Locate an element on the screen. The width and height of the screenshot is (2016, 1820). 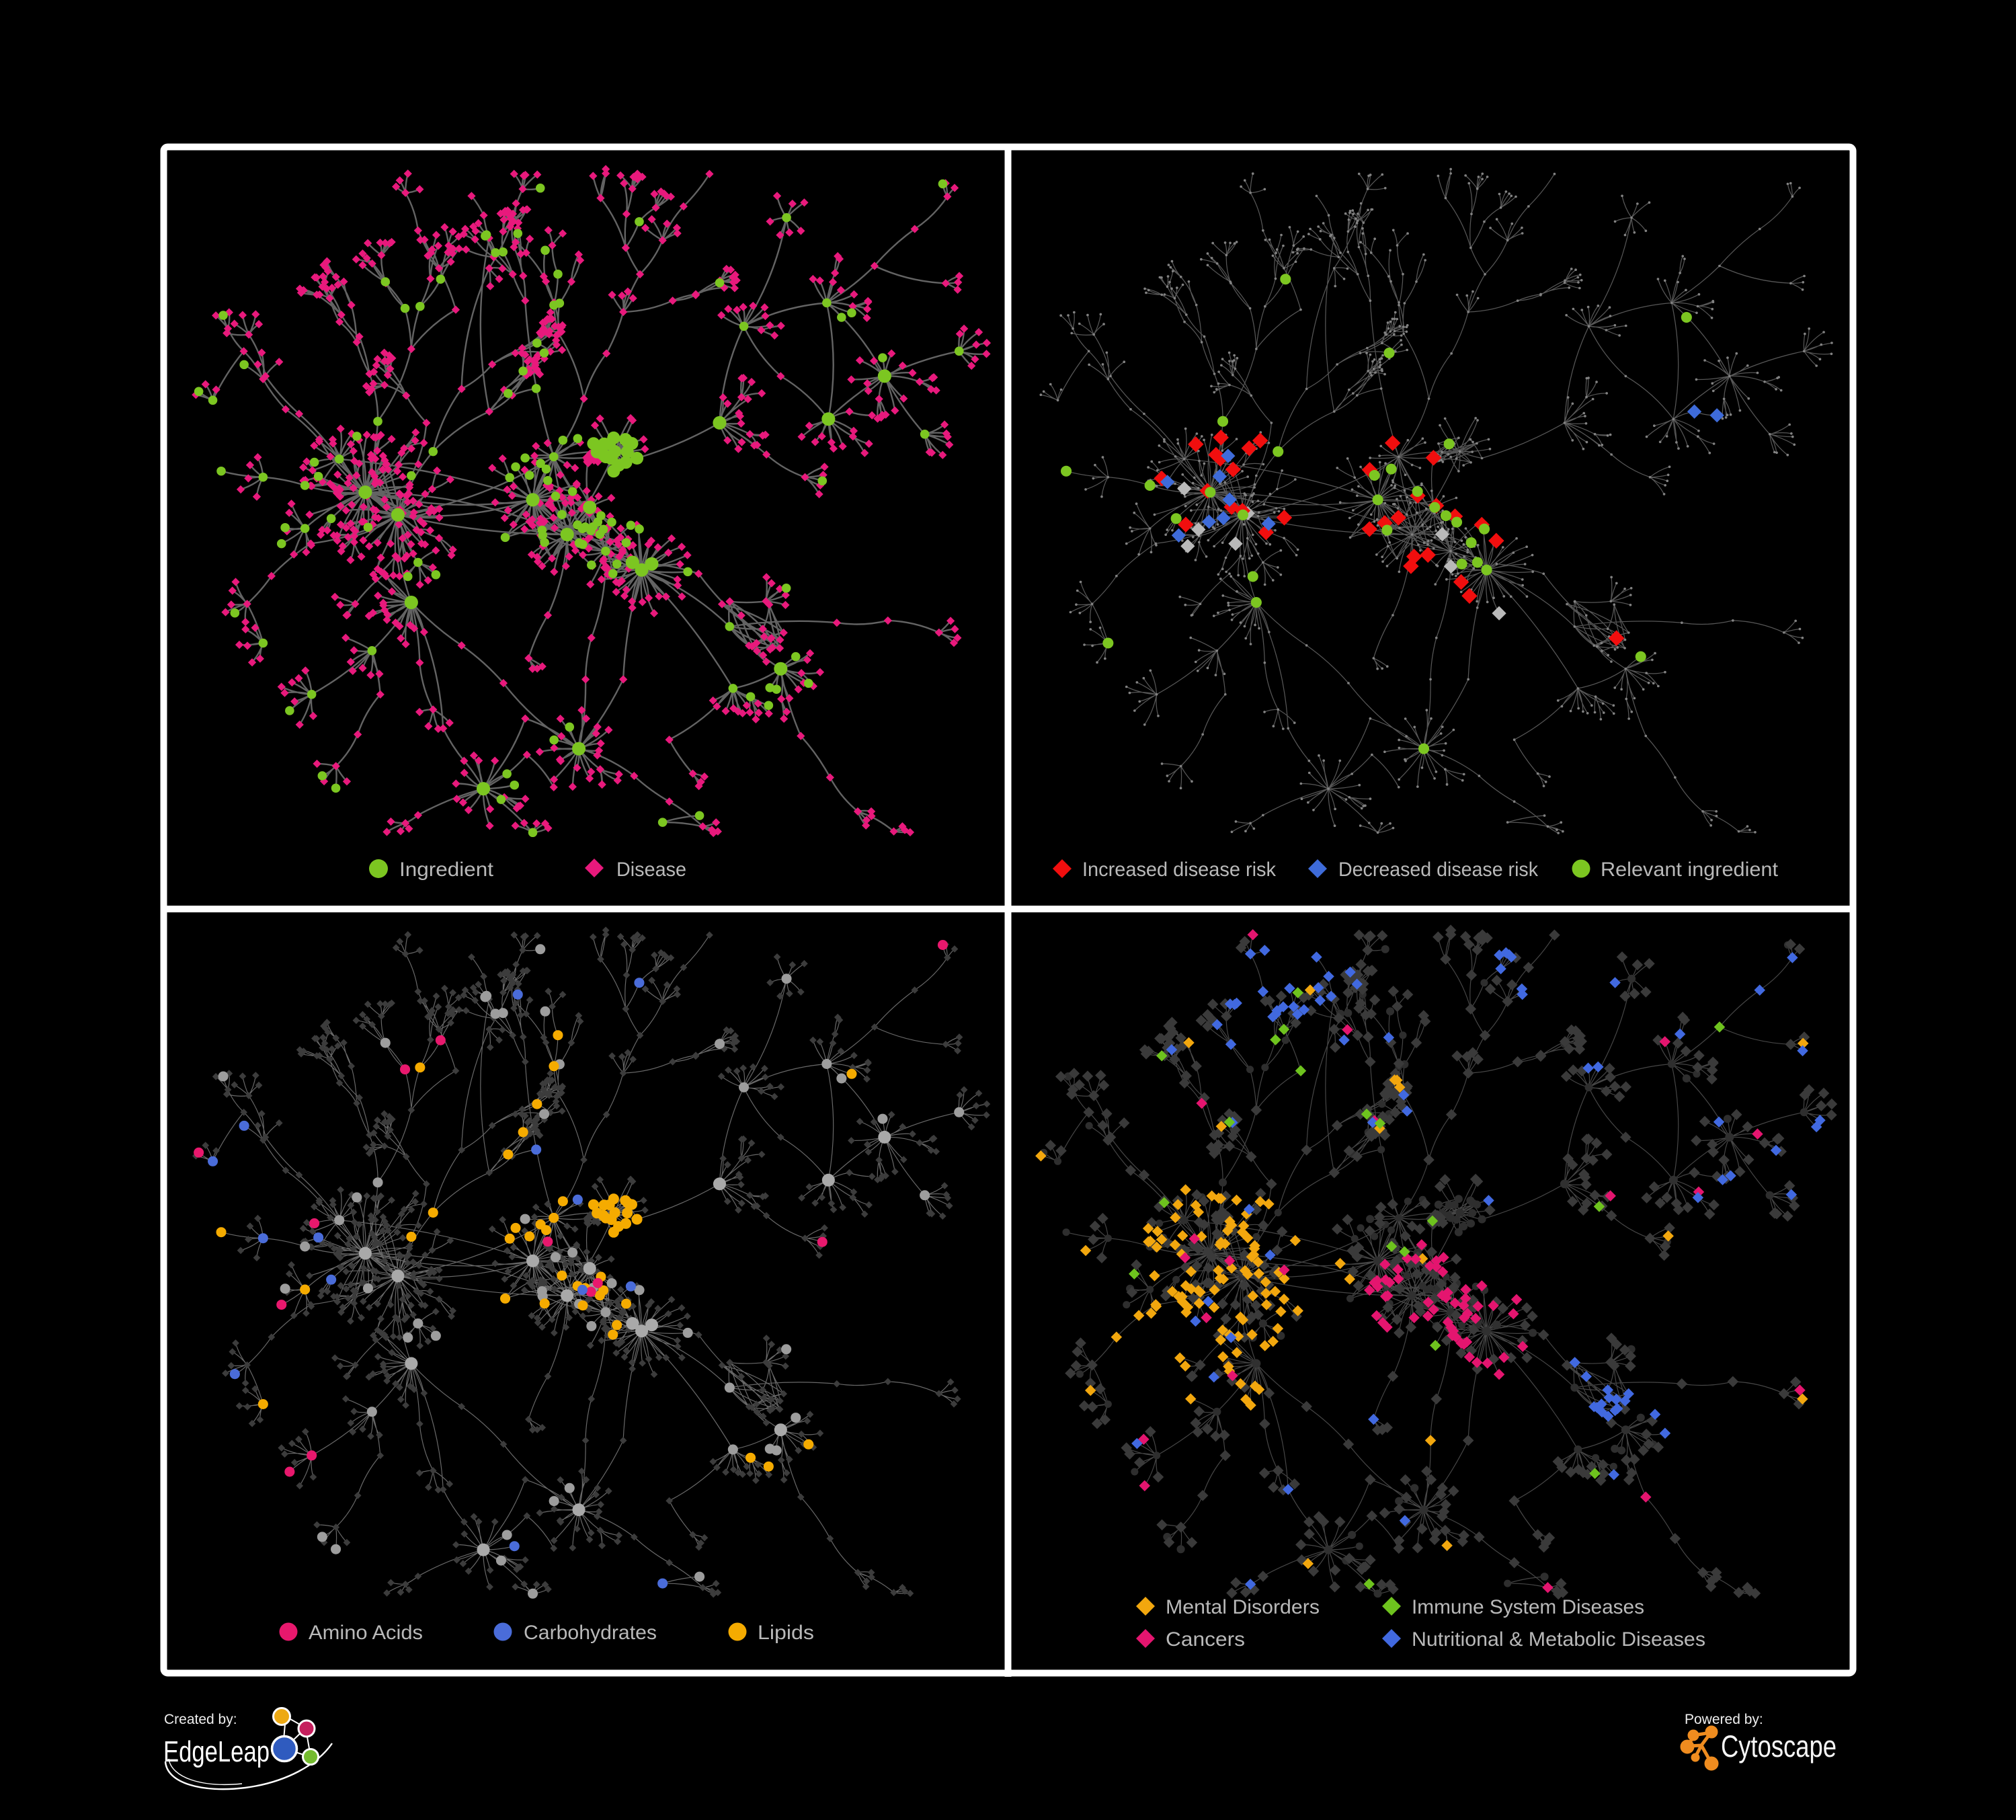
svg-text: Cancers is located at coordinates (1205, 1639).